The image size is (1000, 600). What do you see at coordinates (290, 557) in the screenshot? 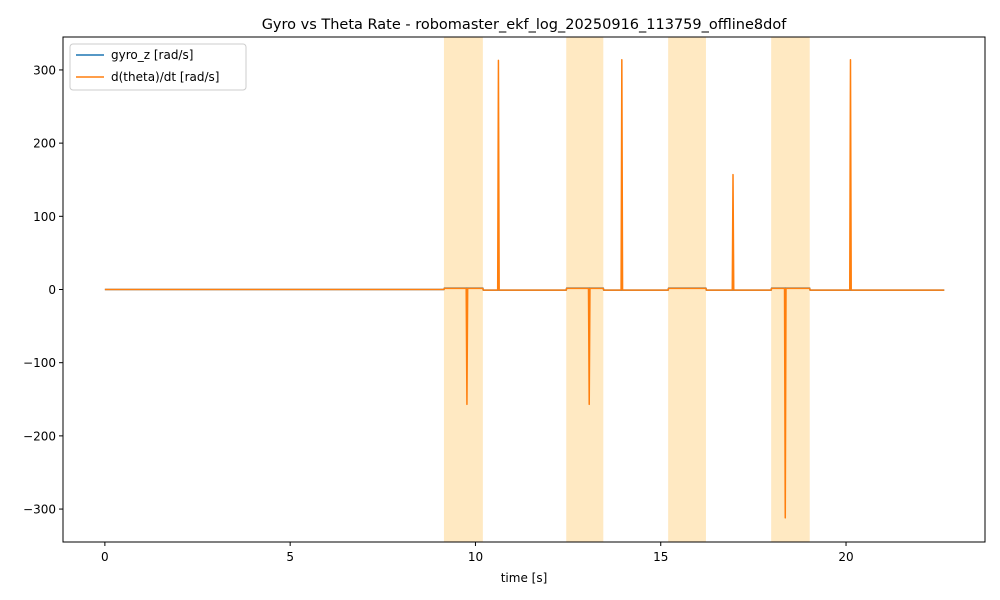
I see `x-tick-label: 5` at bounding box center [290, 557].